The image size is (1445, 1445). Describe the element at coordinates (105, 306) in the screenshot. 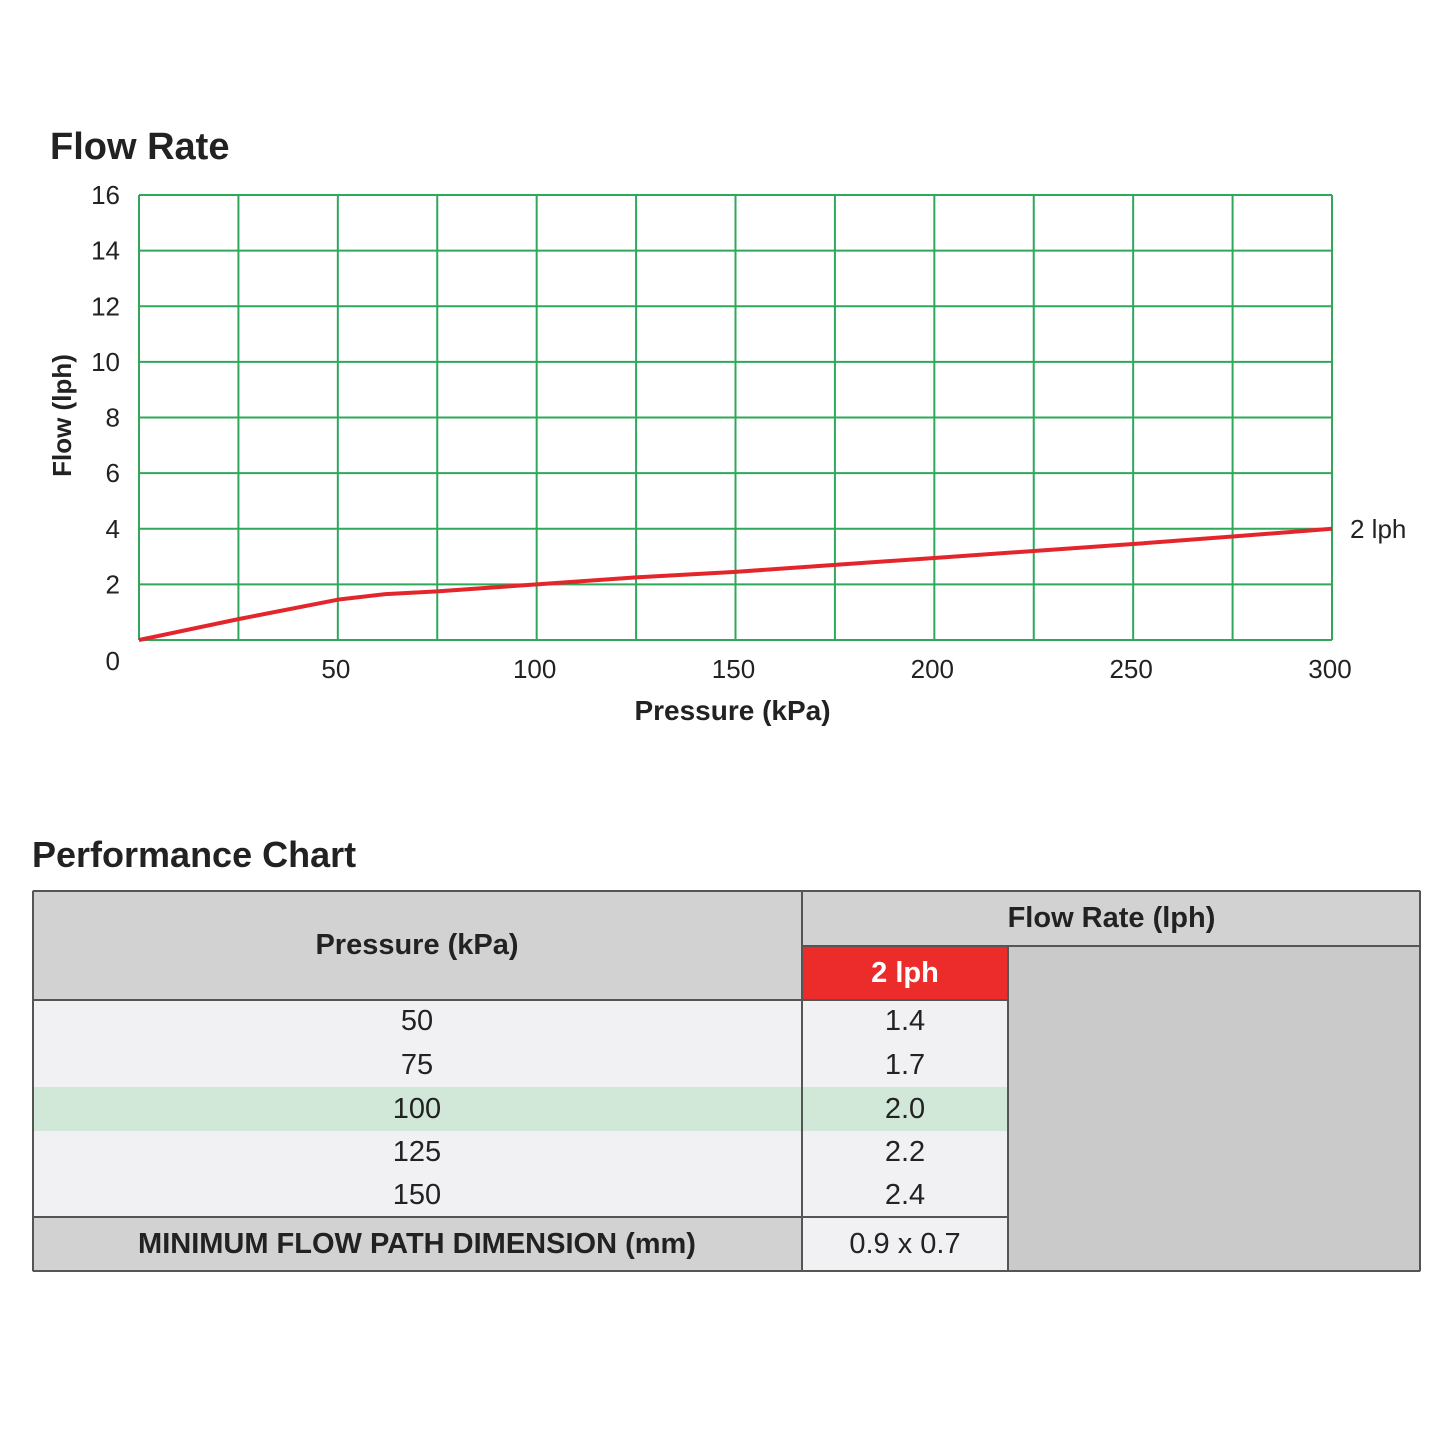

I see `y-tick-label: 12` at that location.